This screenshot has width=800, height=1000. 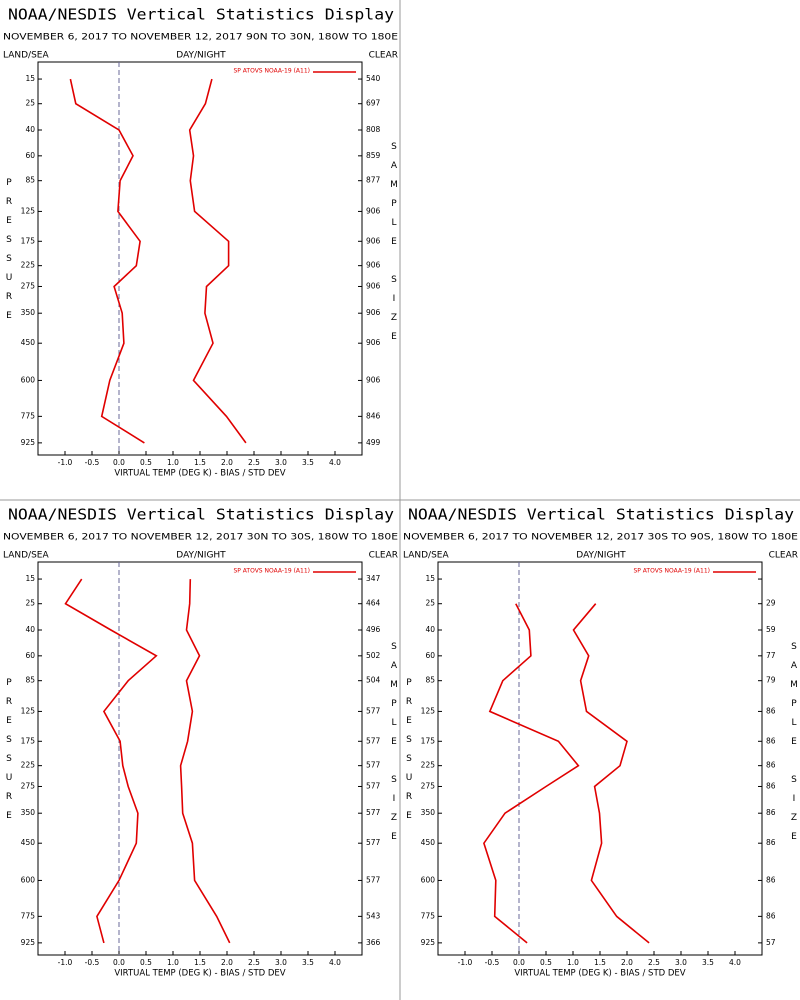 I want to click on sample-size: 859, so click(x=373, y=155).